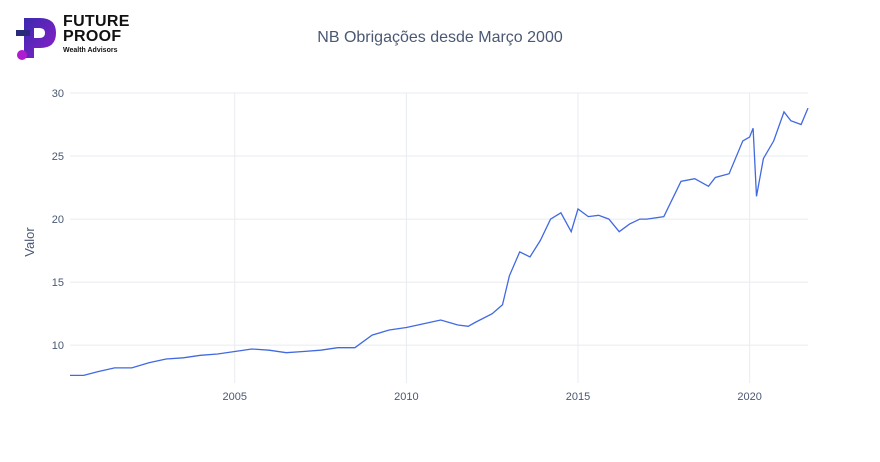 This screenshot has width=880, height=462. I want to click on y-tick-label: 25, so click(58, 157).